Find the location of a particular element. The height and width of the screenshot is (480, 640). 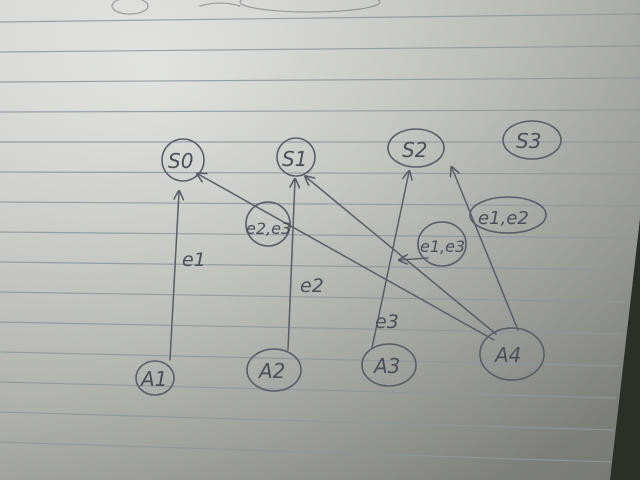

node-a3-circle is located at coordinates (389, 365).